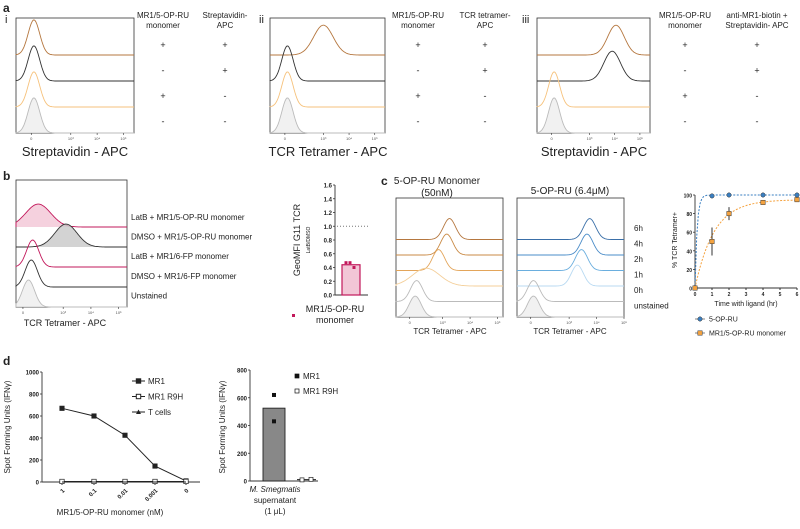 The height and width of the screenshot is (529, 800). What do you see at coordinates (261, 20) in the screenshot?
I see `subpanel-ii: ii` at bounding box center [261, 20].